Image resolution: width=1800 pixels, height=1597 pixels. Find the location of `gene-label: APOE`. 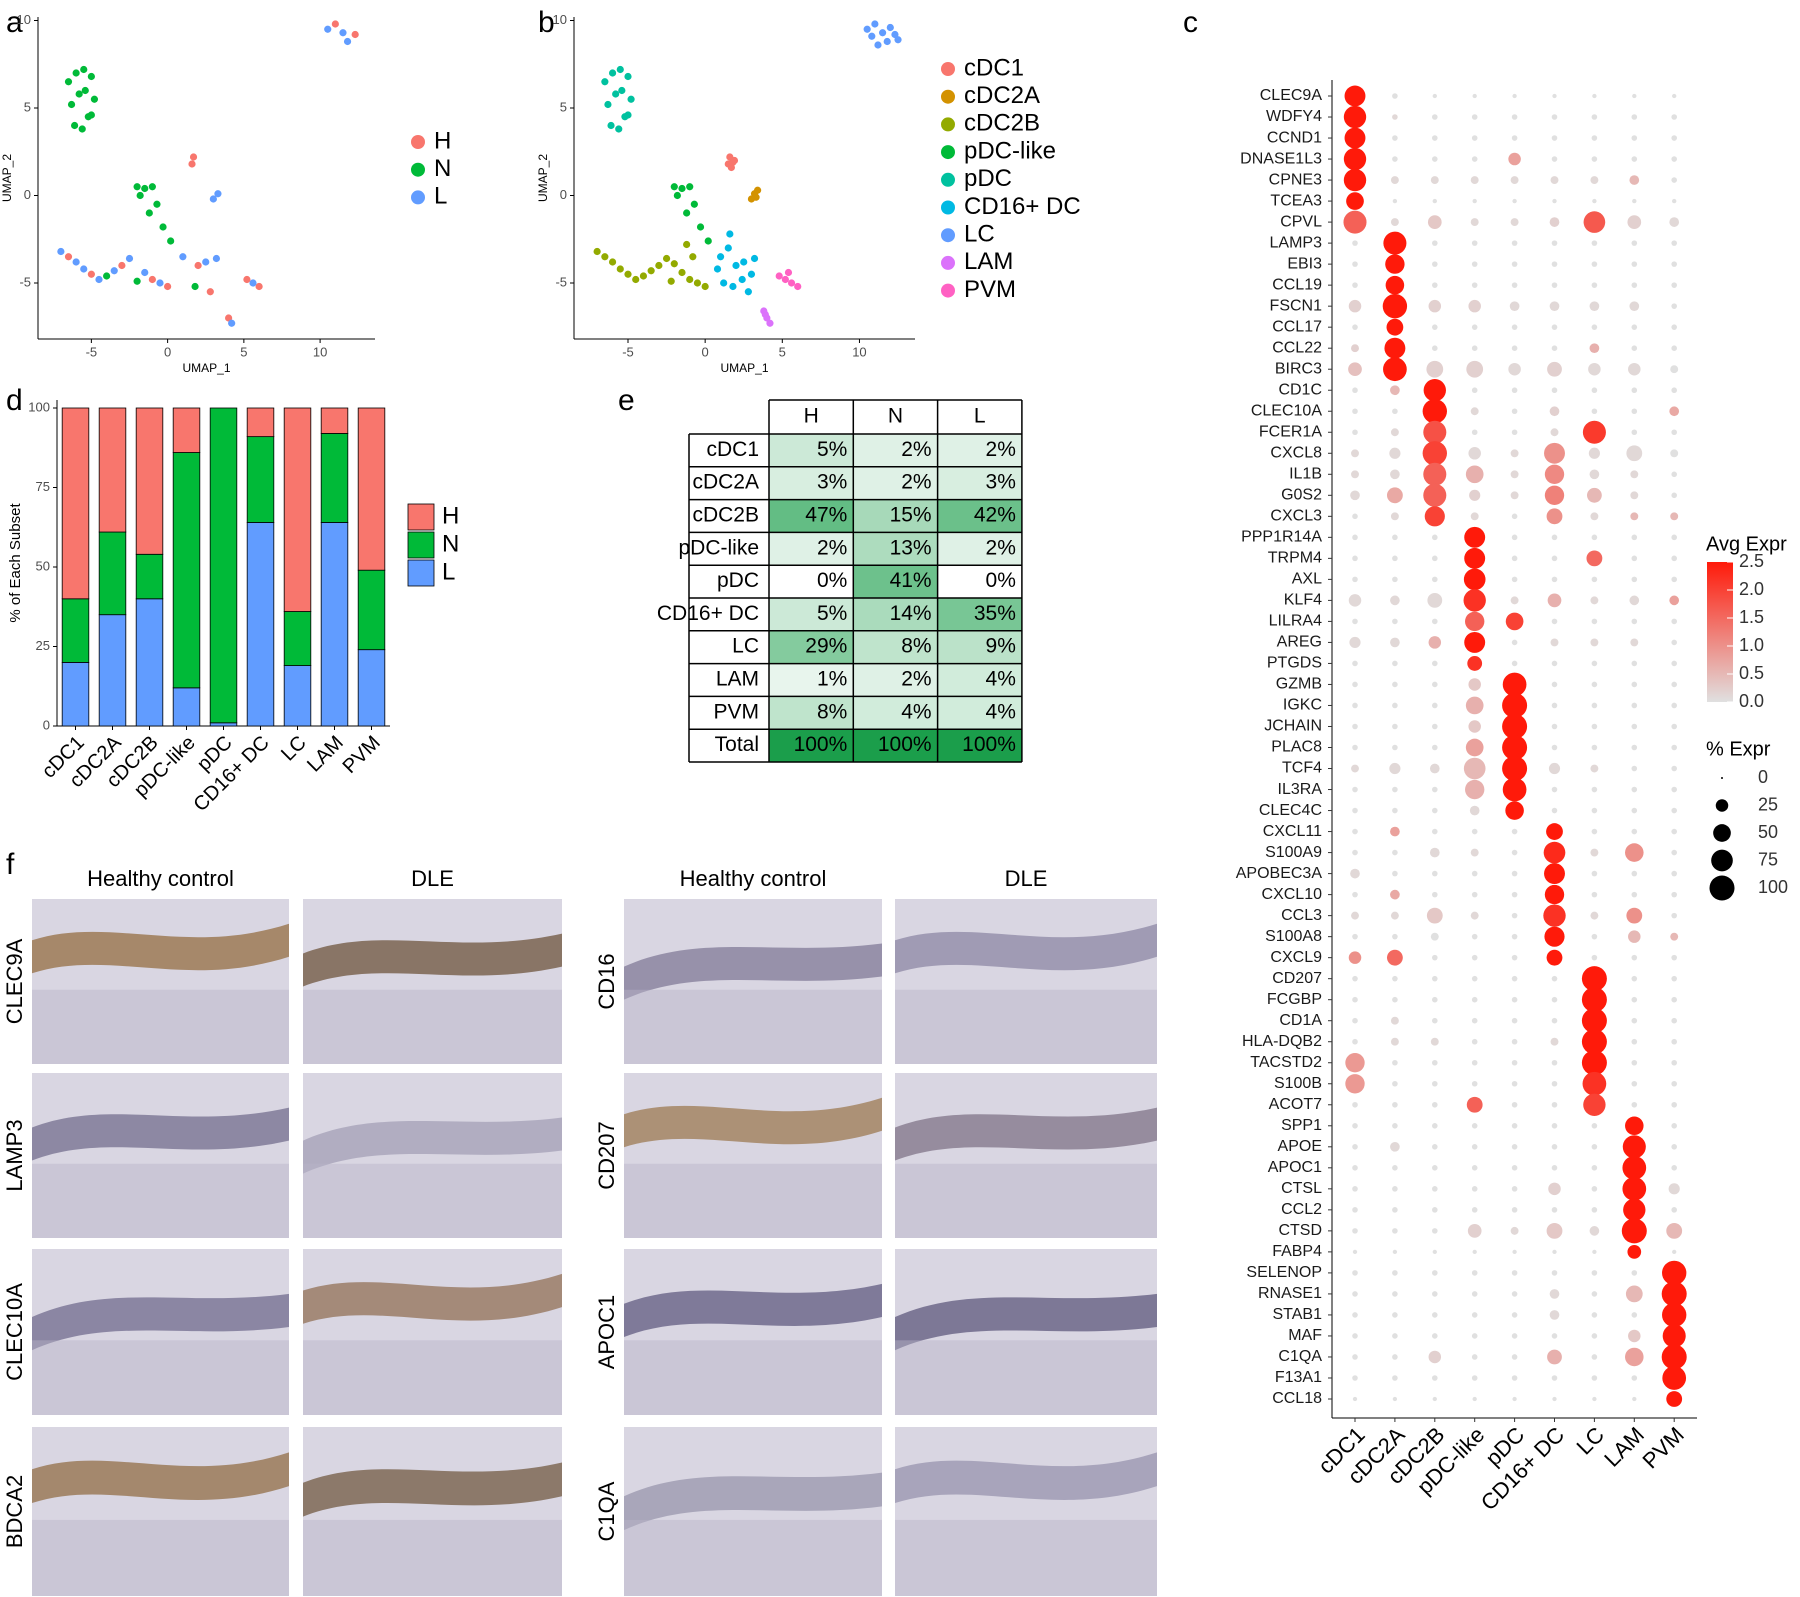

gene-label: APOE is located at coordinates (1300, 1146).